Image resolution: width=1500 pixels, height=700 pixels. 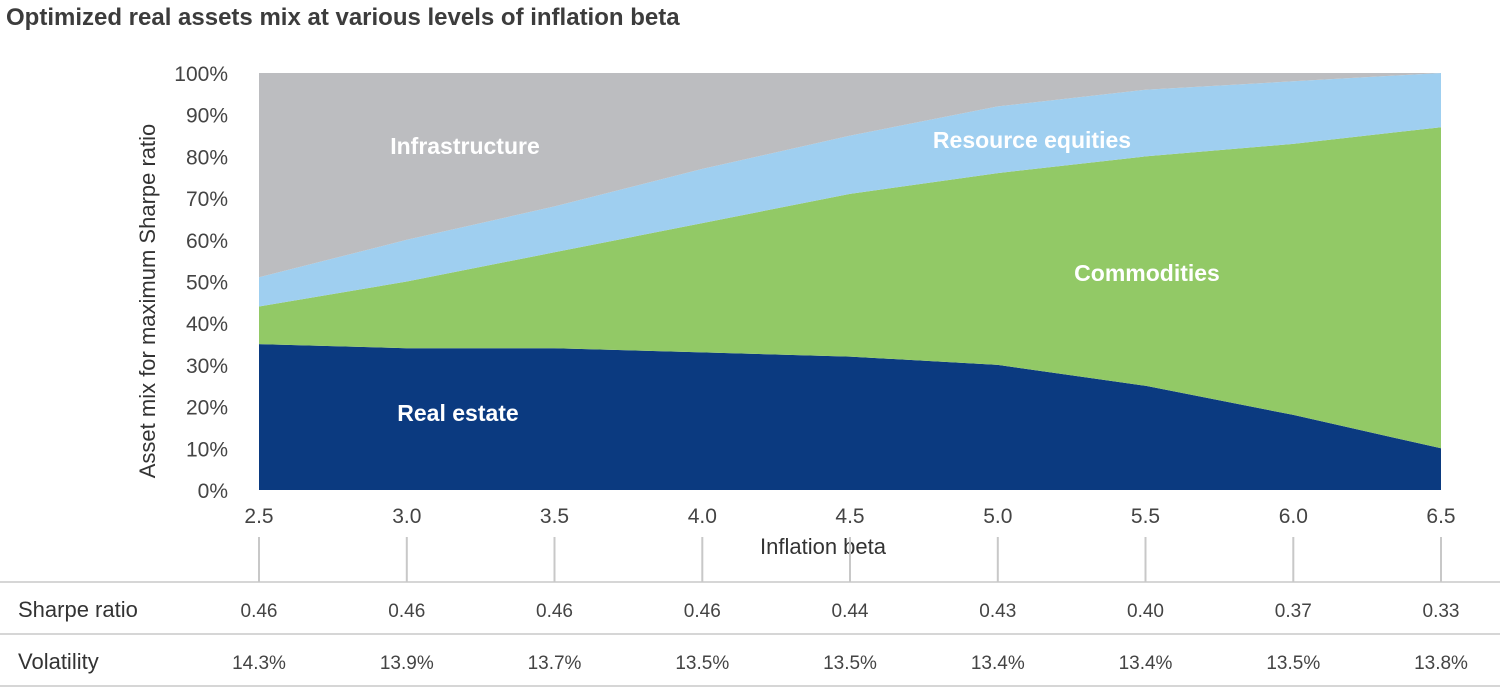 What do you see at coordinates (406, 516) in the screenshot?
I see `x-tick-label: 3.0` at bounding box center [406, 516].